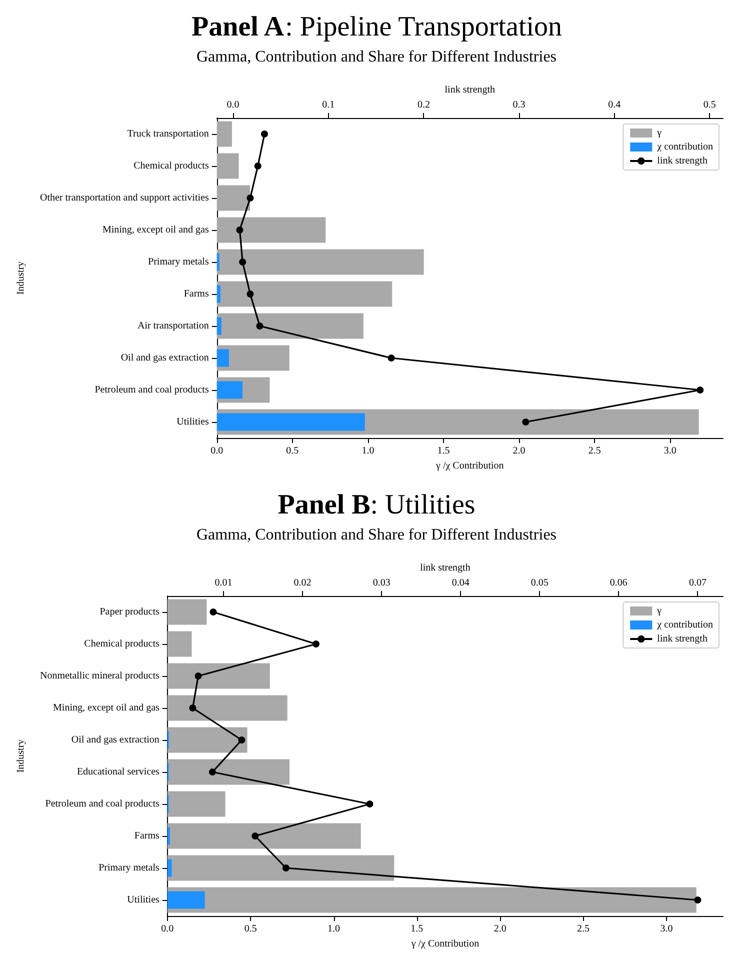  What do you see at coordinates (124, 198) in the screenshot?
I see `y-tick-label: Other transportation and support activities` at bounding box center [124, 198].